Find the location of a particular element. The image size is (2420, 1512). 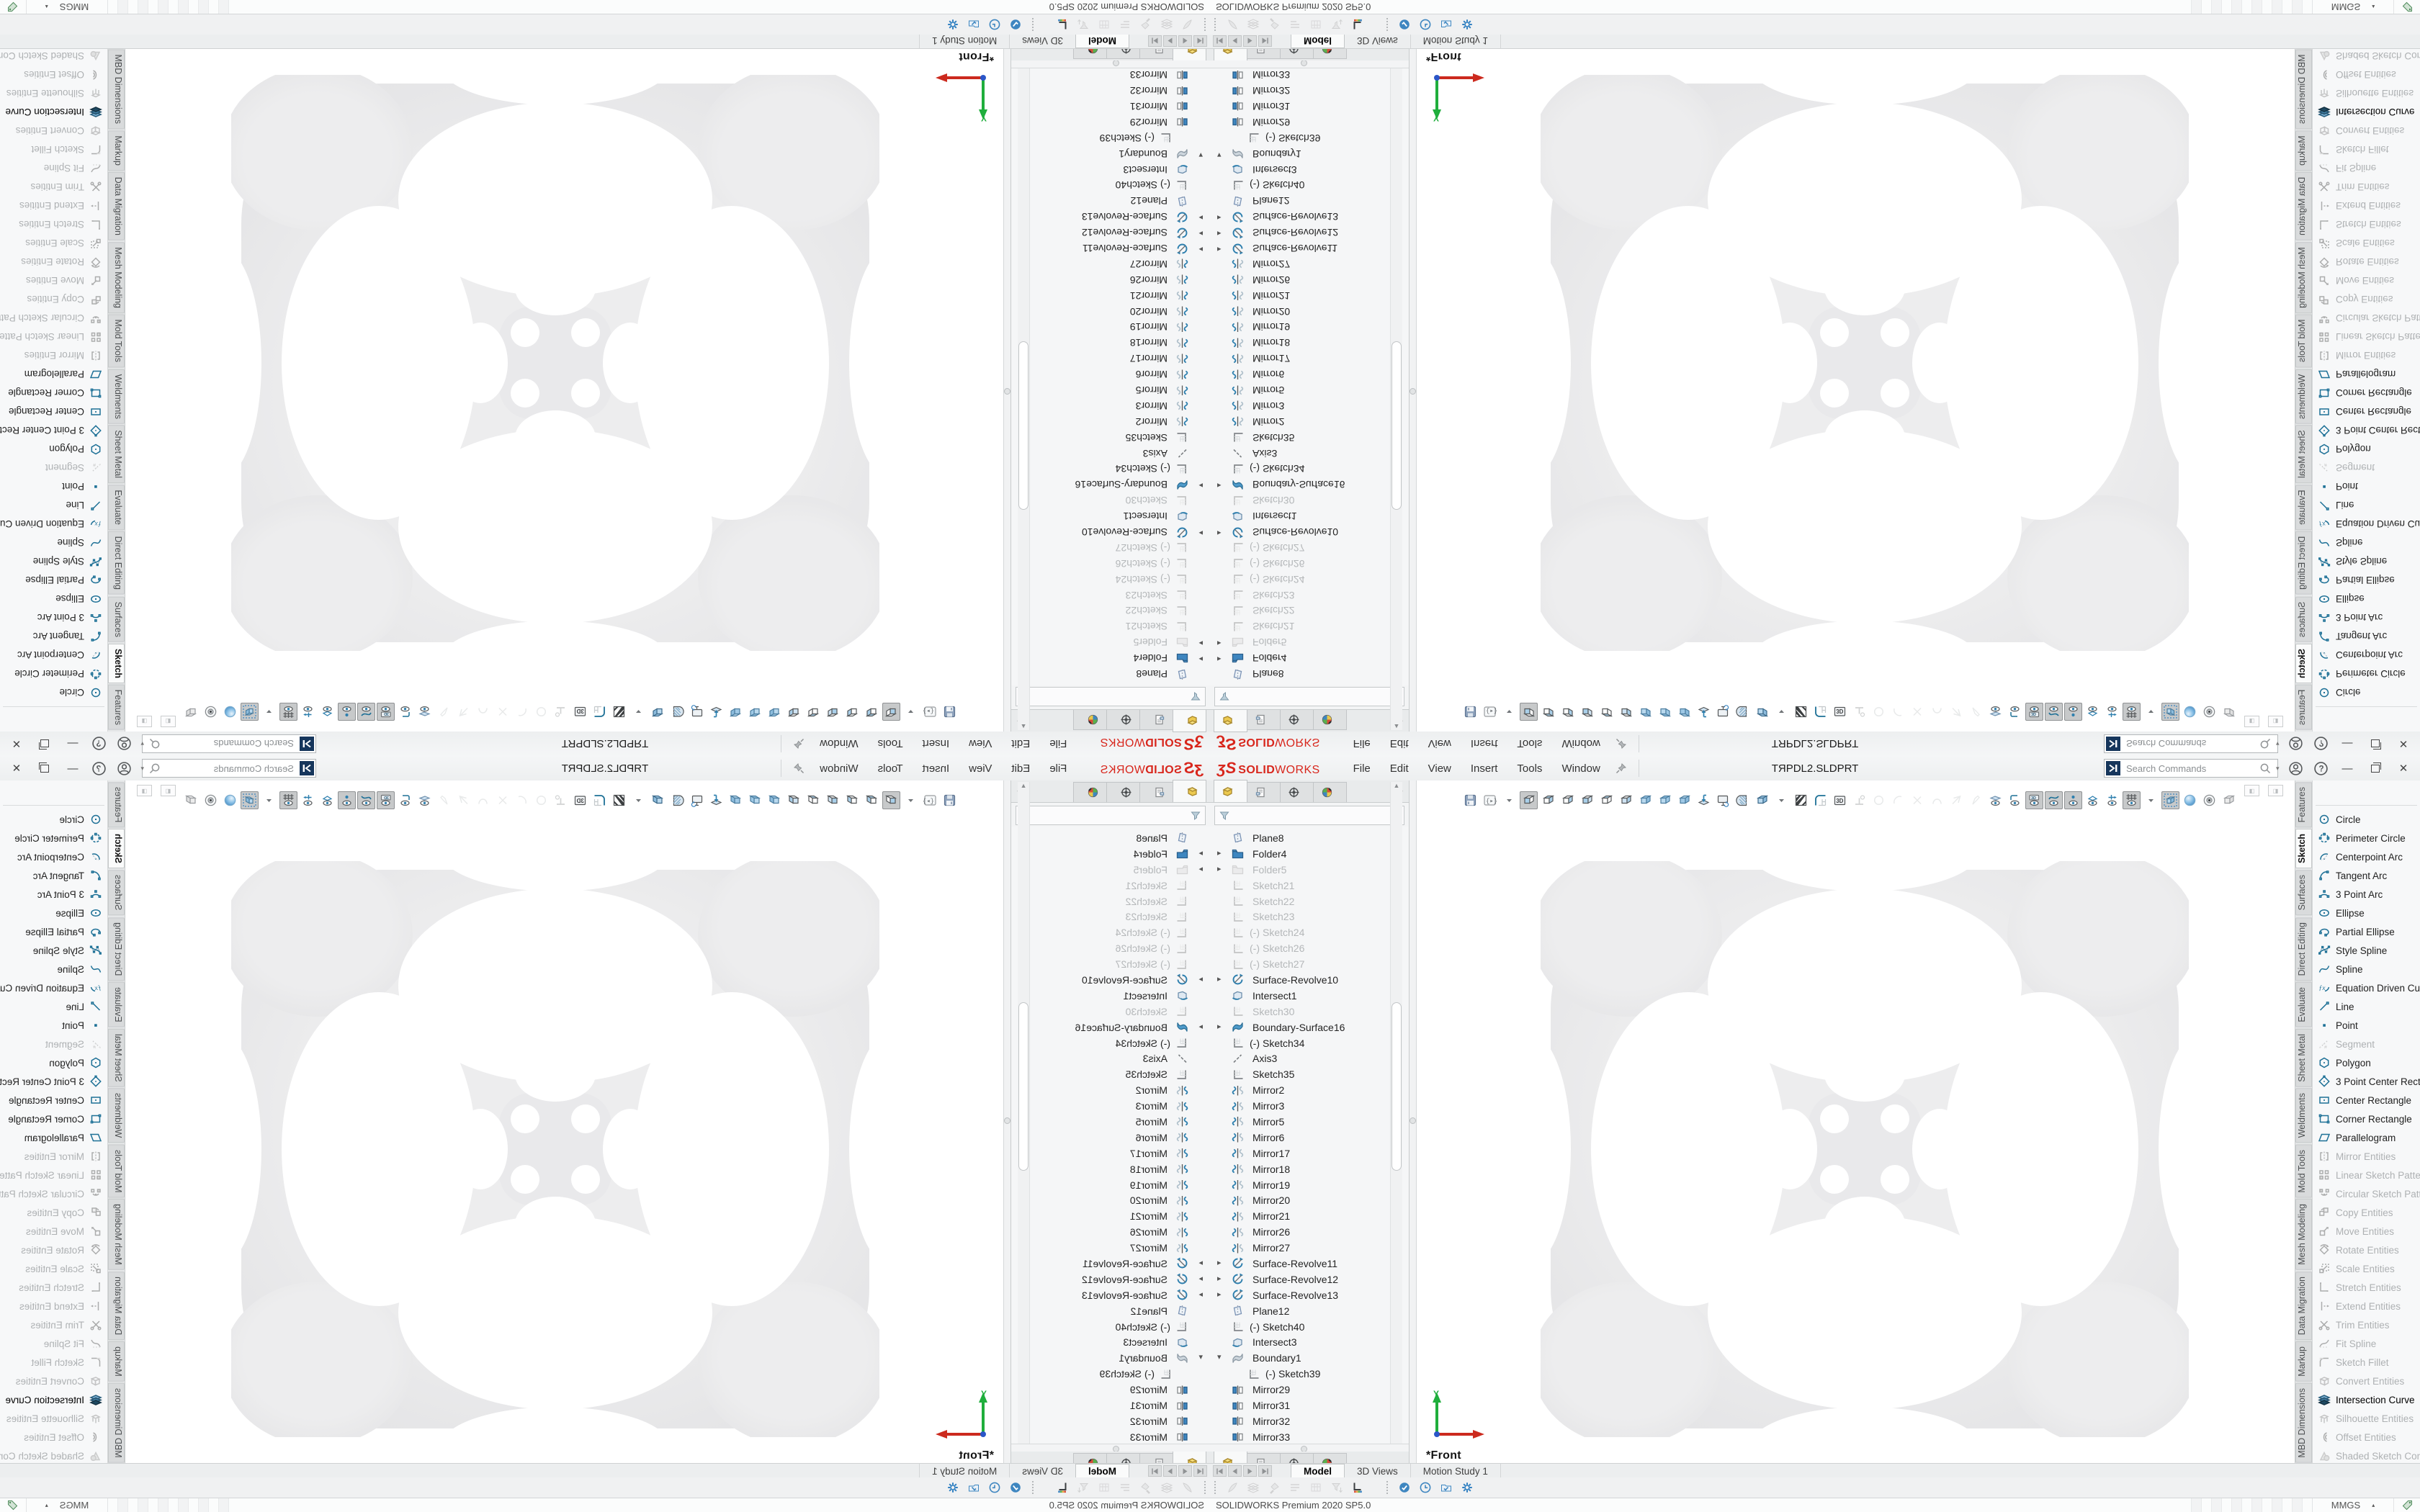

tree-row: Mirror27 is located at coordinates (1110, 1248).